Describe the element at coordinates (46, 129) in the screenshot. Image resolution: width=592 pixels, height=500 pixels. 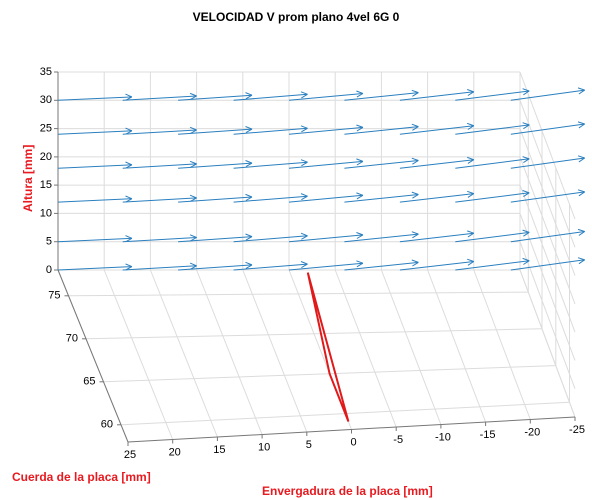
I see `z-tick-label: 25` at that location.